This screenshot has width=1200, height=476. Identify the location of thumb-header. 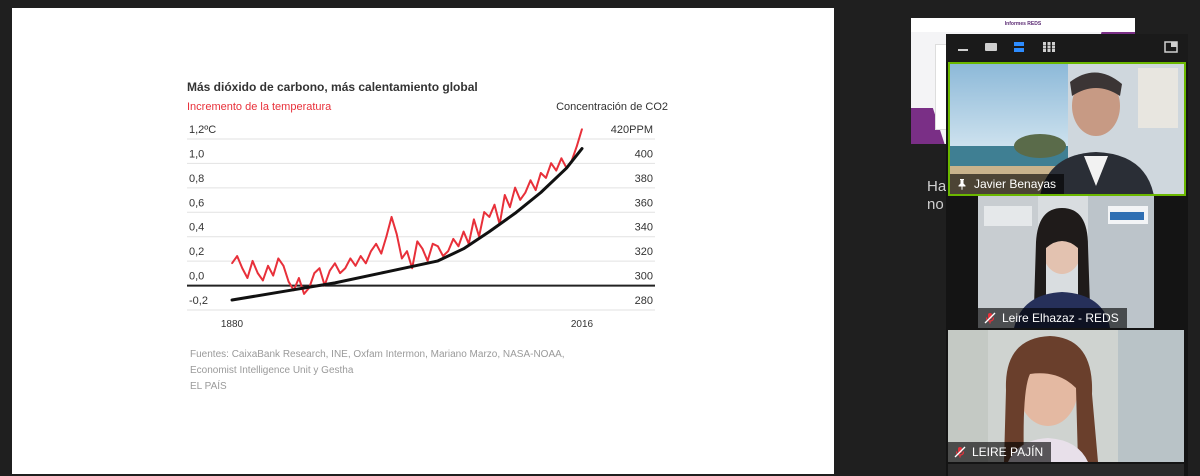
(1023, 25).